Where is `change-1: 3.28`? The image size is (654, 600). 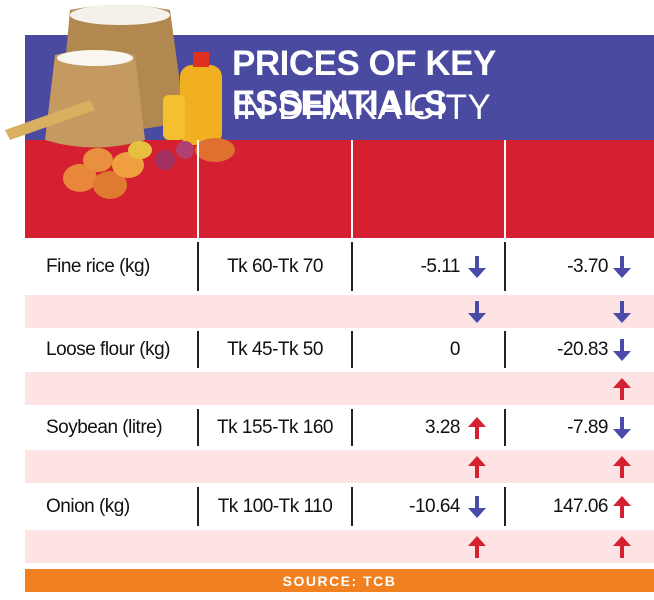
change-1: 3.28 is located at coordinates (442, 427).